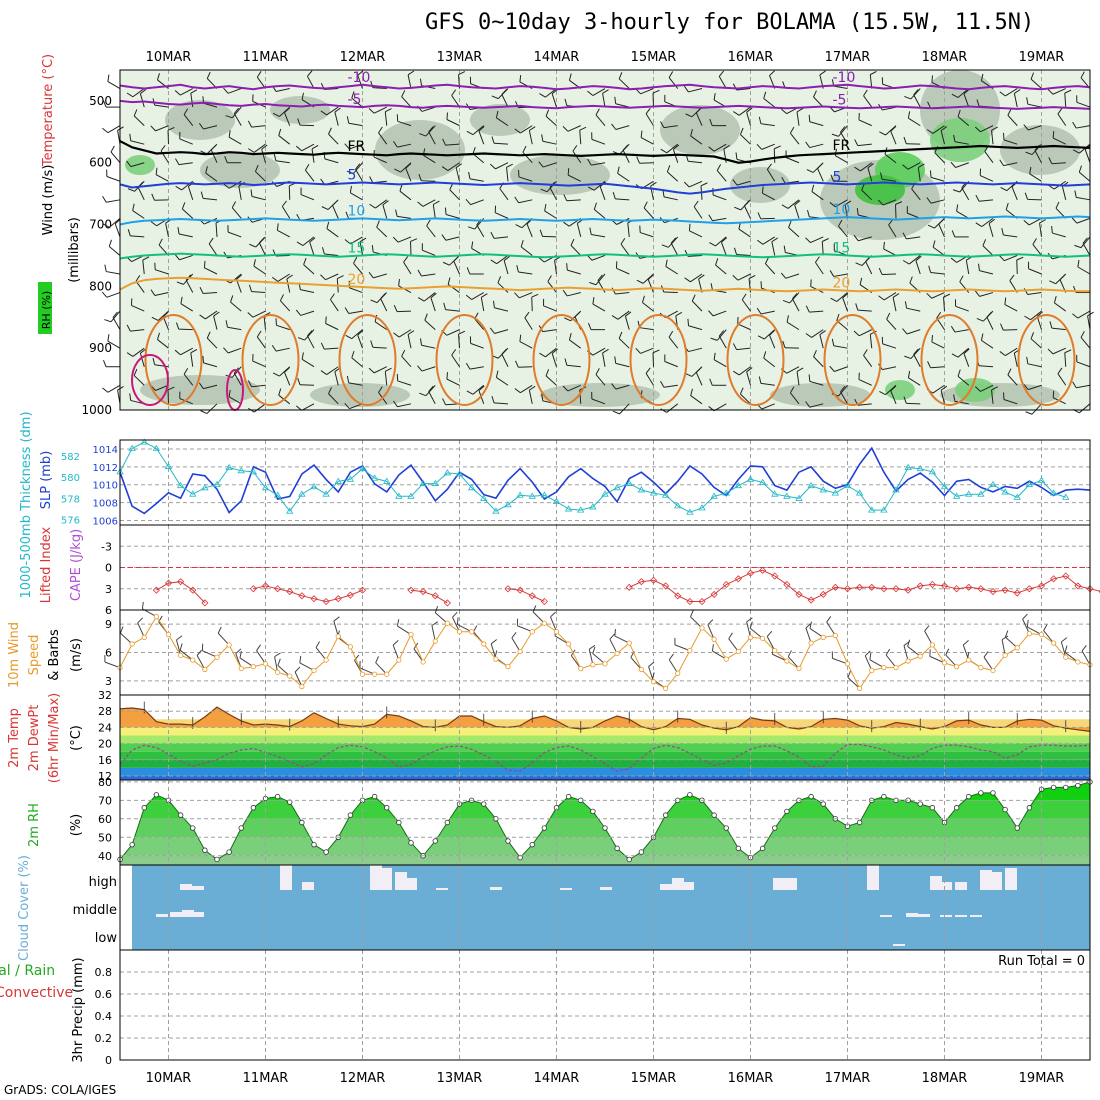 The width and height of the screenshot is (1100, 1100). I want to click on warm-contour, so click(367, 360).